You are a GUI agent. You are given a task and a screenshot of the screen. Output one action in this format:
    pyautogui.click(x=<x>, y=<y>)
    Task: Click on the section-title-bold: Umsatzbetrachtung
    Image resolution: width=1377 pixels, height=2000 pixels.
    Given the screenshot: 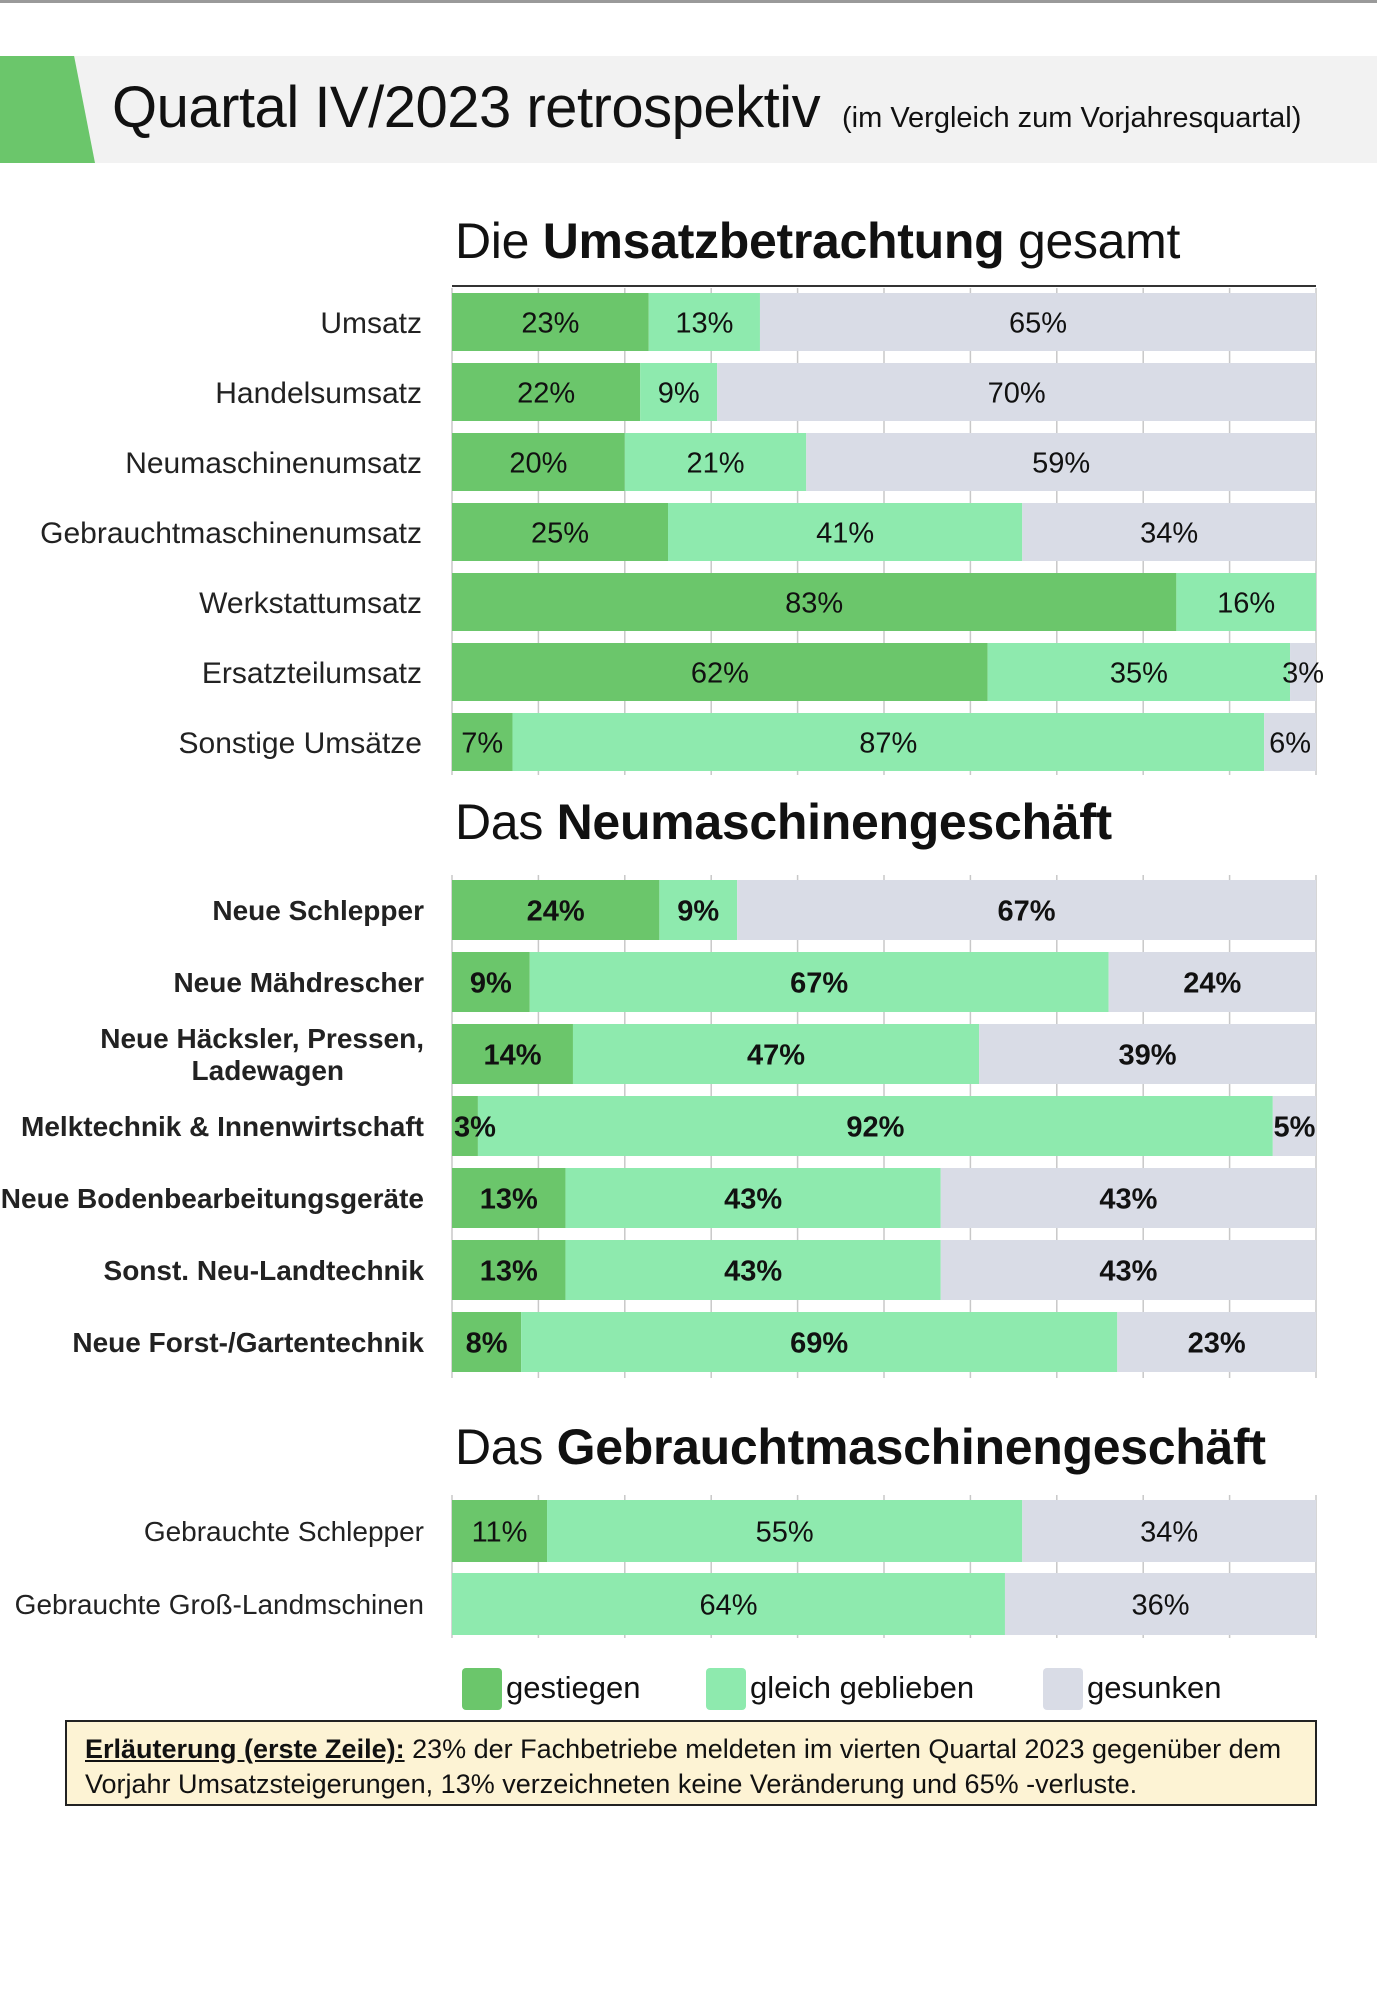 What is the action you would take?
    pyautogui.click(x=773, y=241)
    